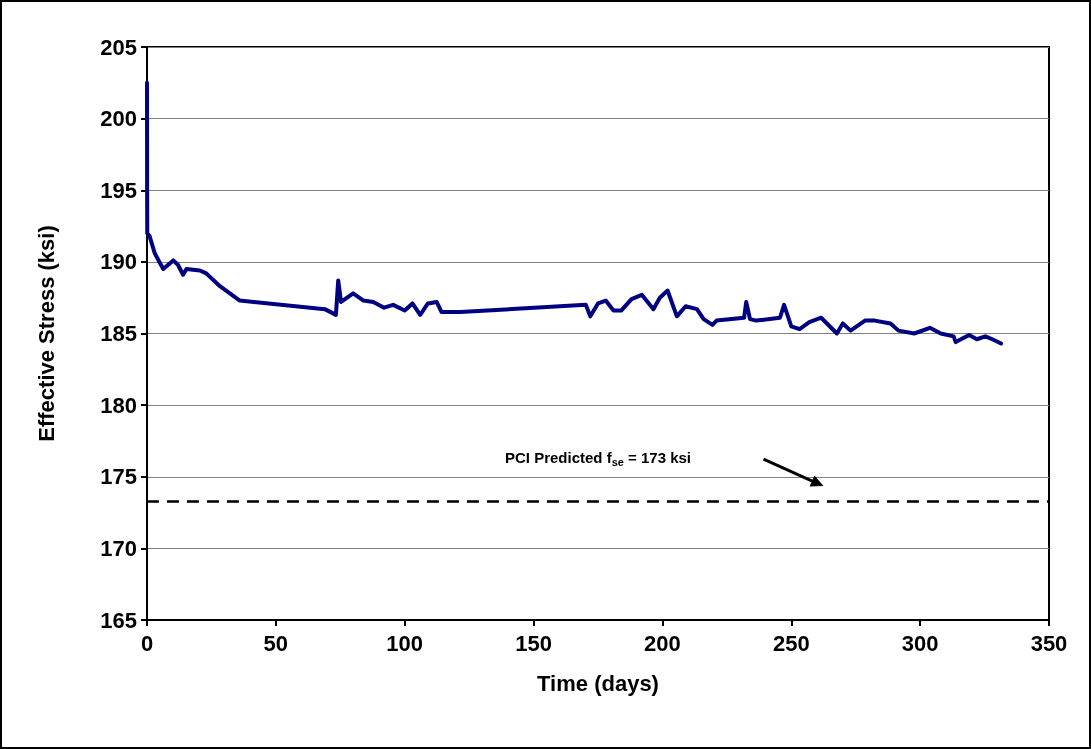 The image size is (1091, 749). What do you see at coordinates (118, 333) in the screenshot?
I see `y-tick-label: 185` at bounding box center [118, 333].